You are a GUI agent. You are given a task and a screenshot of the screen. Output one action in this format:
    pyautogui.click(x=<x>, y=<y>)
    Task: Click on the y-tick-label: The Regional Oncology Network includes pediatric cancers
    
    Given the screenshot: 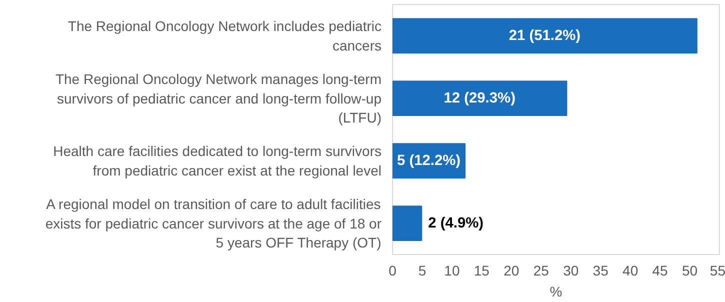 What is the action you would take?
    pyautogui.click(x=225, y=36)
    